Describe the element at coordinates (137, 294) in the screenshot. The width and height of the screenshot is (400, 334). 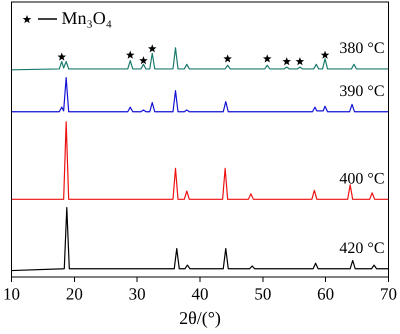
I see `x-tick-label: 30` at that location.